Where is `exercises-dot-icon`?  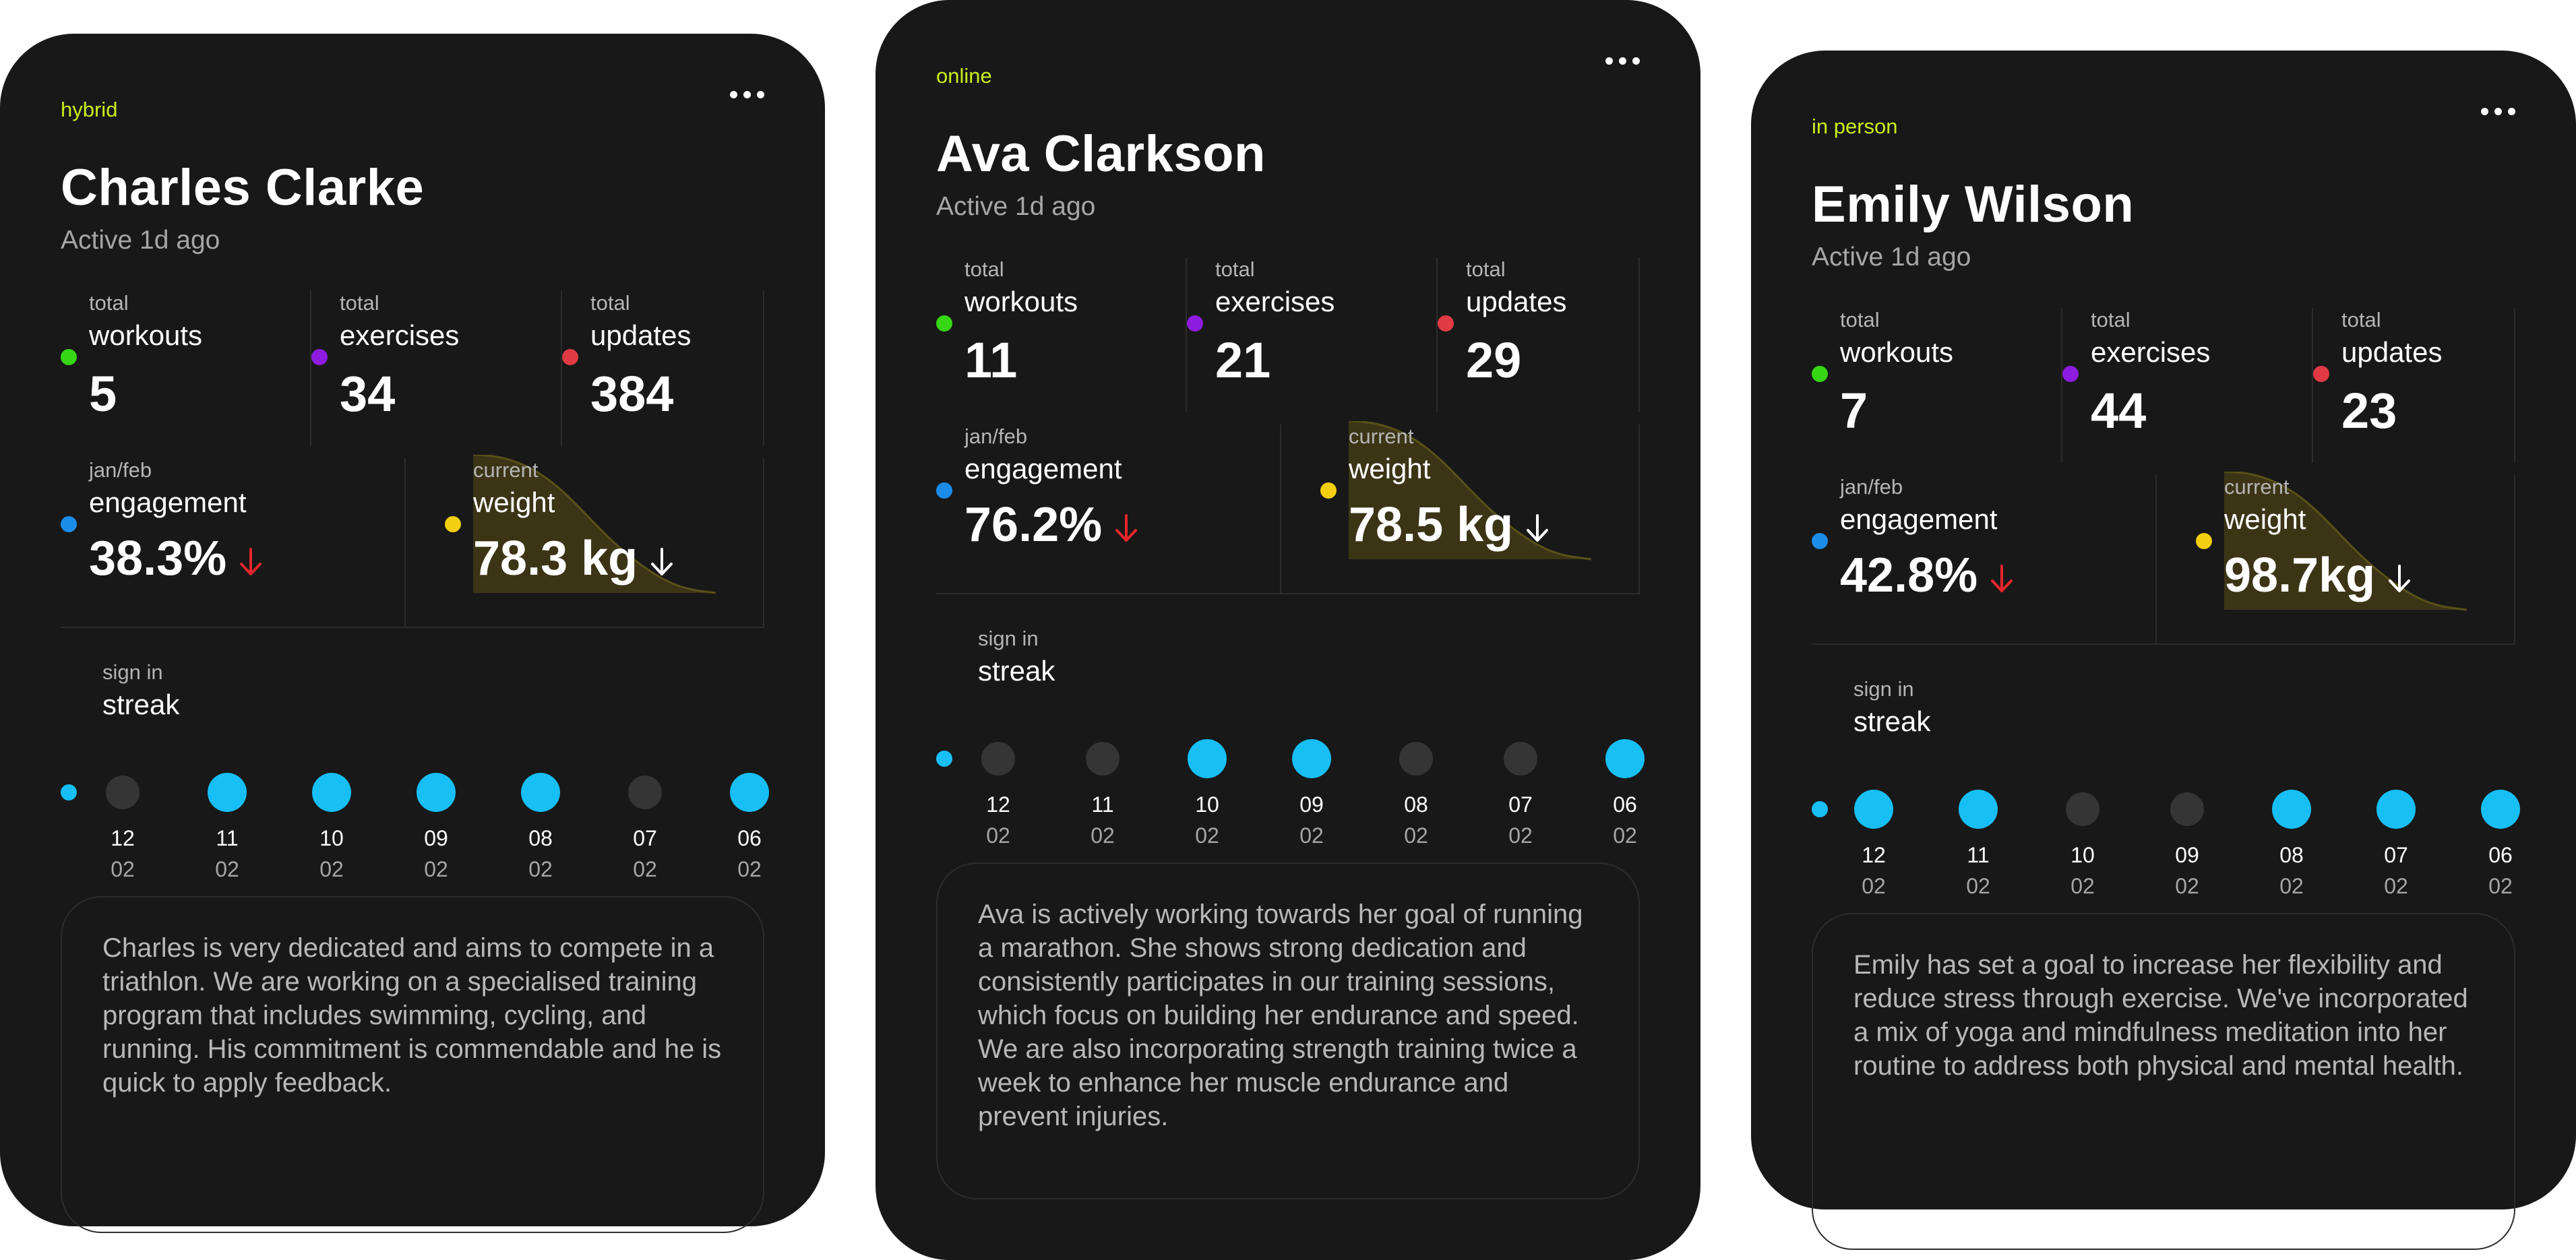 exercises-dot-icon is located at coordinates (320, 357).